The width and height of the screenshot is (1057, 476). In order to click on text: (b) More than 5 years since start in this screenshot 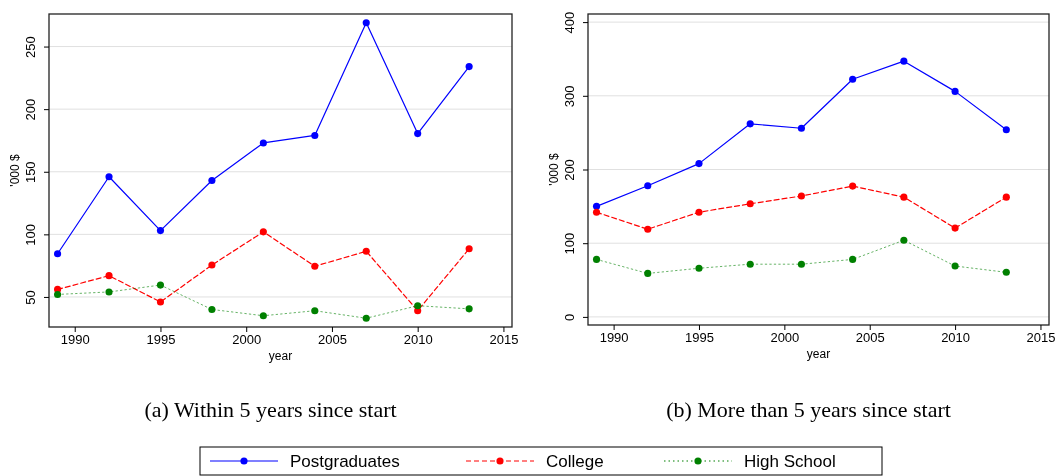, I will do `click(808, 409)`.